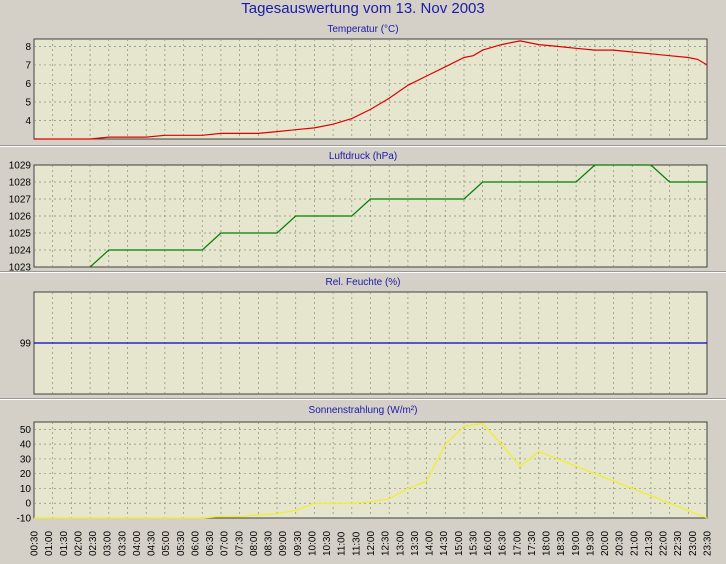 The height and width of the screenshot is (564, 726). What do you see at coordinates (122, 543) in the screenshot?
I see `x-tick-label: 03:30` at bounding box center [122, 543].